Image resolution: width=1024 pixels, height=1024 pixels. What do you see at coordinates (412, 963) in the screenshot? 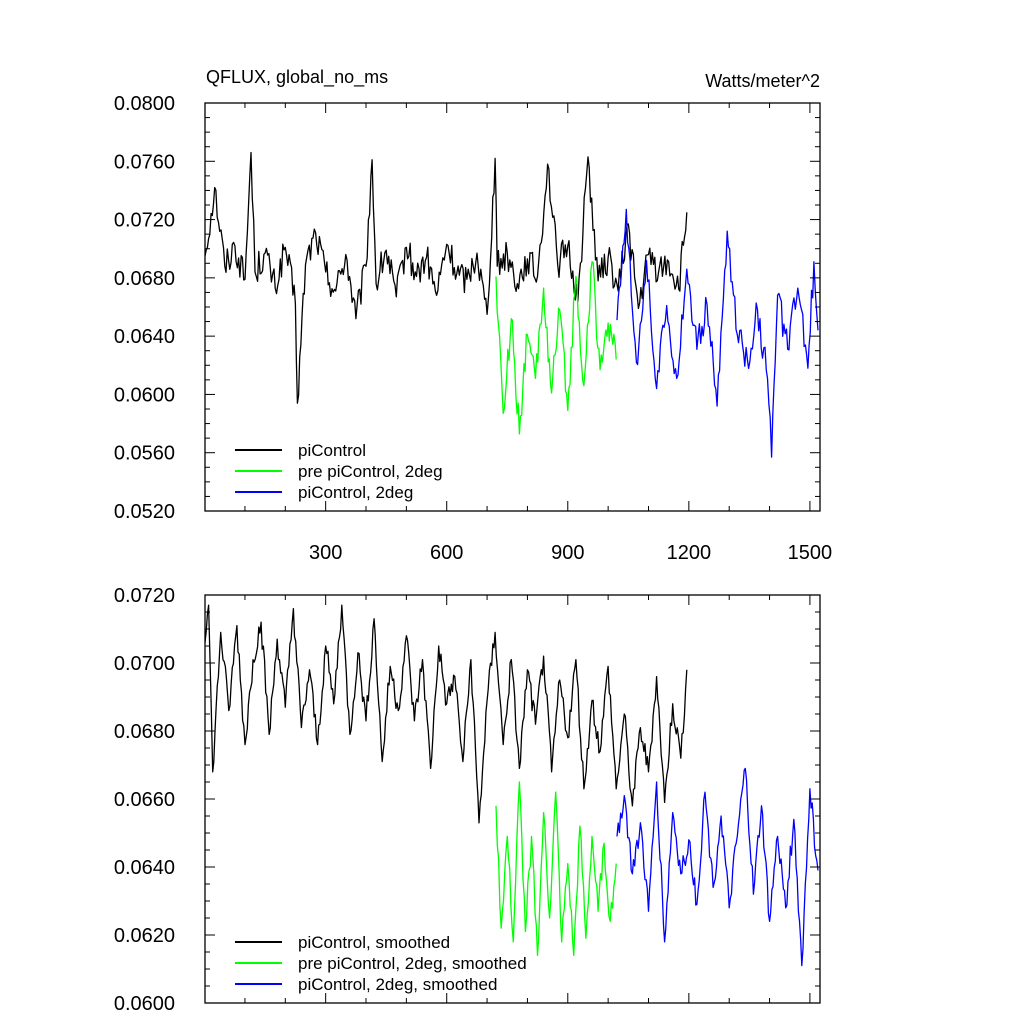
I see `legend-label-pre-picontrol-2deg-smoothed: pre piControl, 2deg, smoothed` at bounding box center [412, 963].